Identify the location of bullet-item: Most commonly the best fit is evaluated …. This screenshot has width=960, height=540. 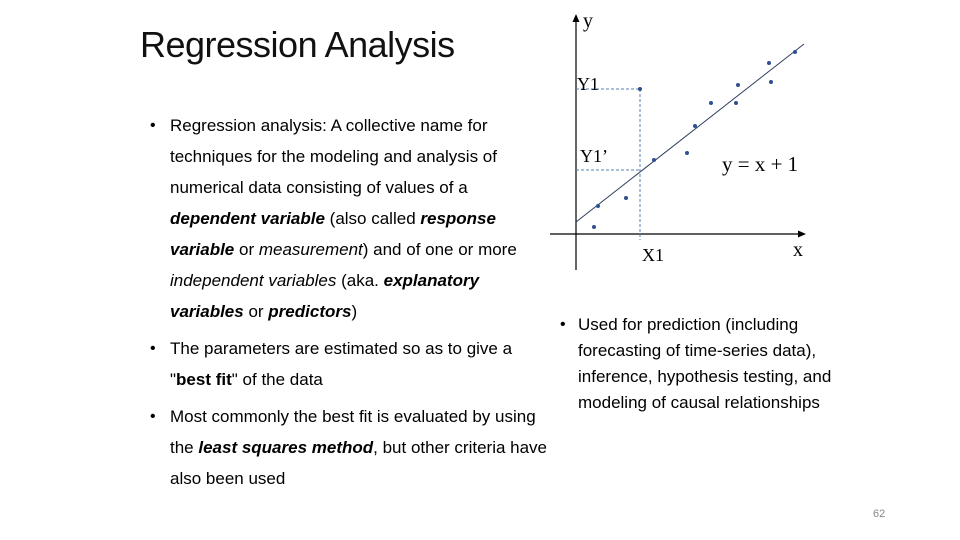
(350, 447).